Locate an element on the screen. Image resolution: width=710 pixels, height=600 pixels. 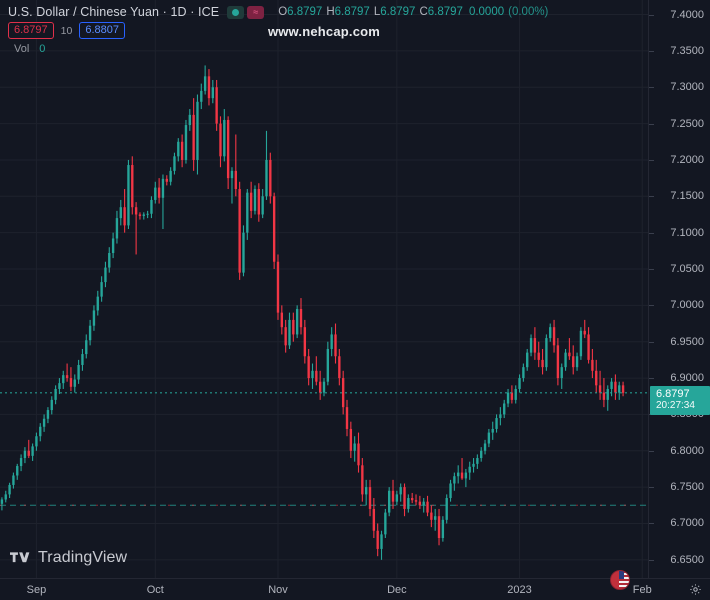
price-tick: 7.3000 is located at coordinates (687, 87).